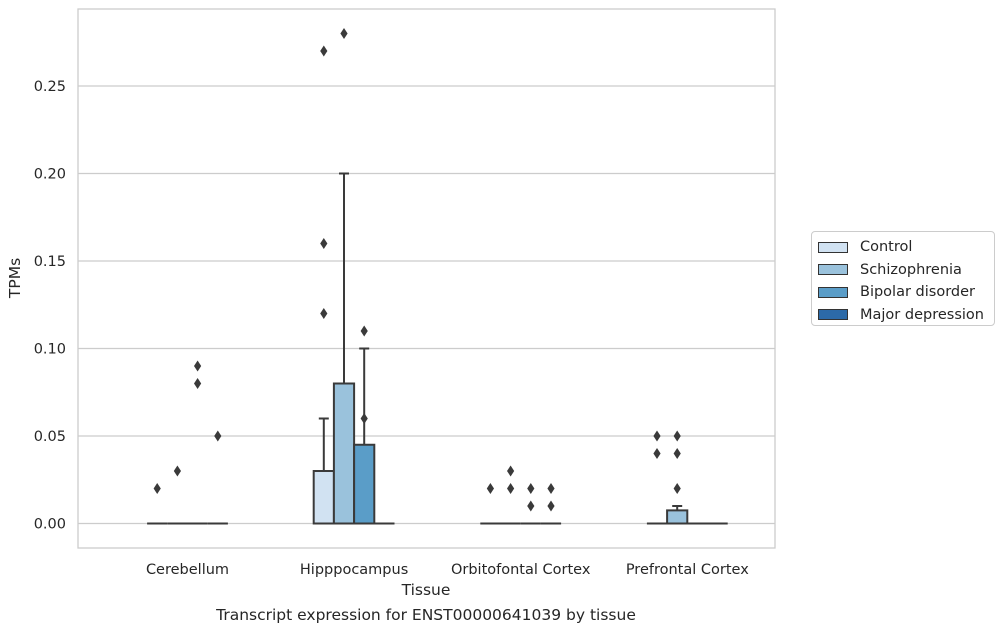 The image size is (1007, 634). What do you see at coordinates (50, 175) in the screenshot?
I see `y-tick-label: 0.20` at bounding box center [50, 175].